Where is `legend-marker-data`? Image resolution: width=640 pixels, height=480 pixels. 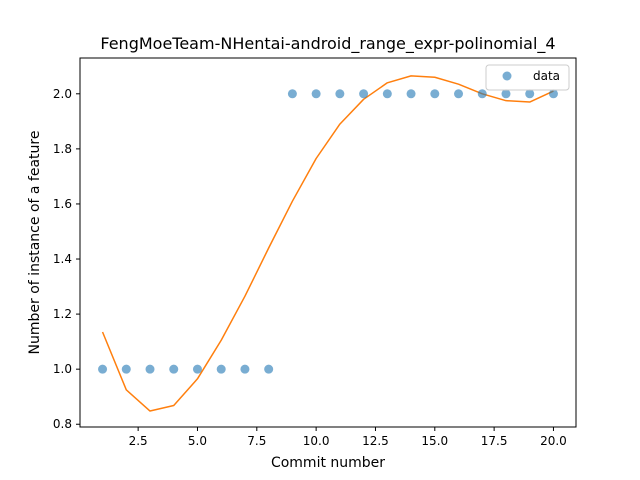 legend-marker-data is located at coordinates (507, 76).